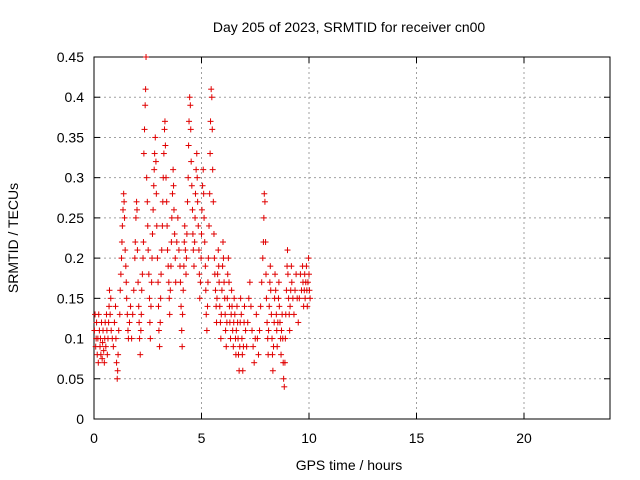  What do you see at coordinates (75, 258) in the screenshot?
I see `y-tick-label: 0.2` at bounding box center [75, 258].